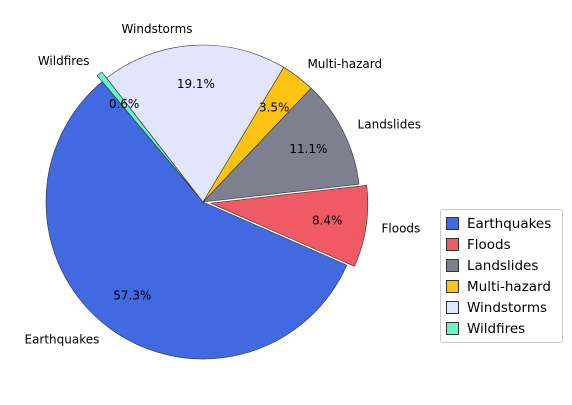  Describe the element at coordinates (196, 84) in the screenshot. I see `slice-percent-windstorms: 19.1%` at that location.